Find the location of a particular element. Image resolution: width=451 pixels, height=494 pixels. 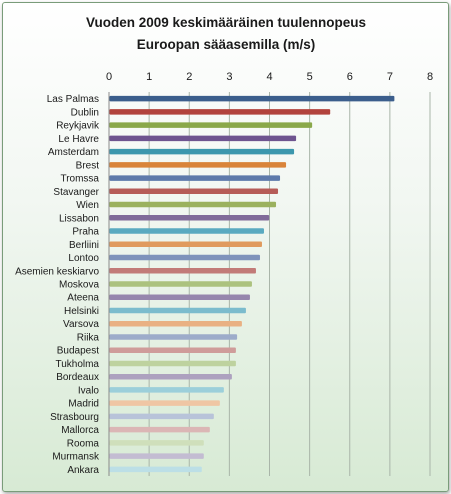

x-axis-tick-labels: 0 1 2 3 4 5 6 7 8 is located at coordinates (269, 77).